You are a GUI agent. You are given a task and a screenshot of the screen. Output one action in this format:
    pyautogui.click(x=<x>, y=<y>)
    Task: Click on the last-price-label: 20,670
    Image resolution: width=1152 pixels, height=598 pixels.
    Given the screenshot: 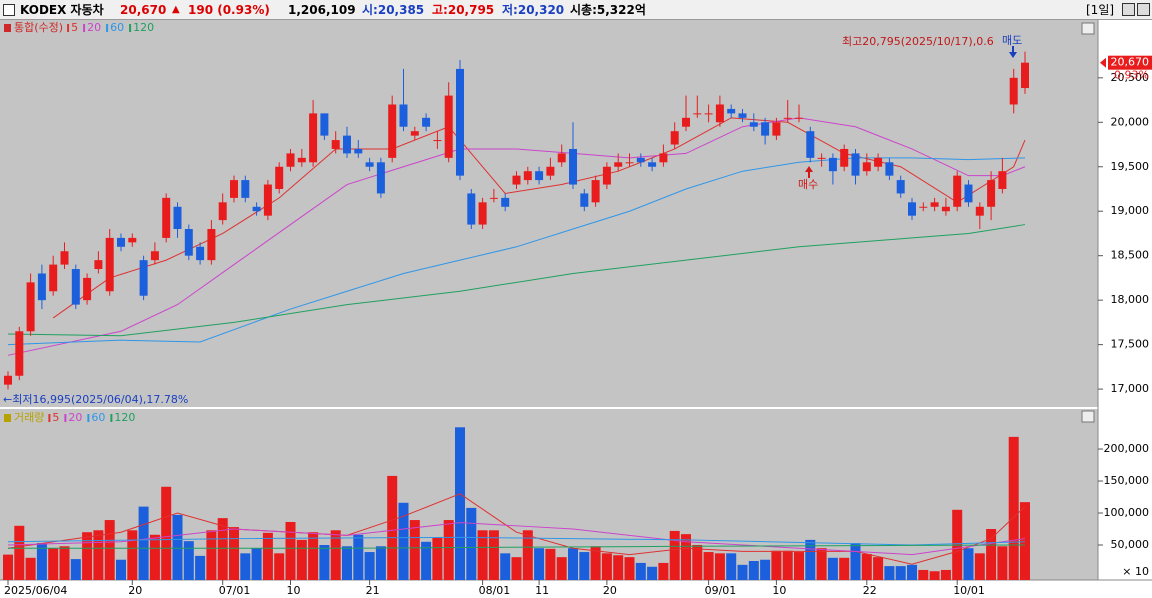 What is the action you would take?
    pyautogui.click(x=1130, y=62)
    